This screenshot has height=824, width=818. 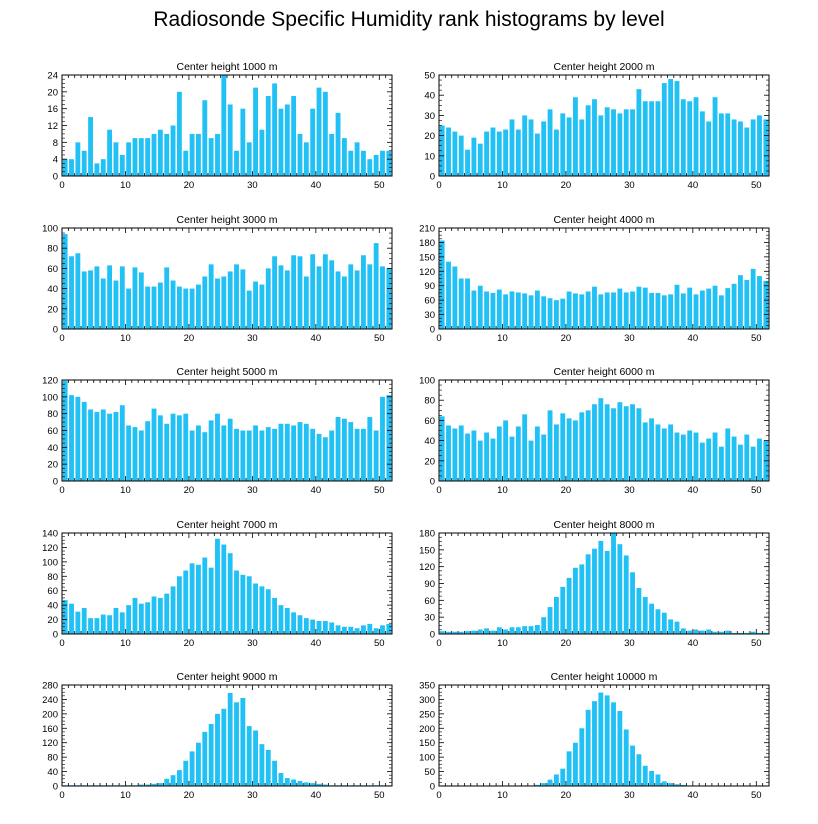 I want to click on x-tick-label: 30, so click(x=252, y=643).